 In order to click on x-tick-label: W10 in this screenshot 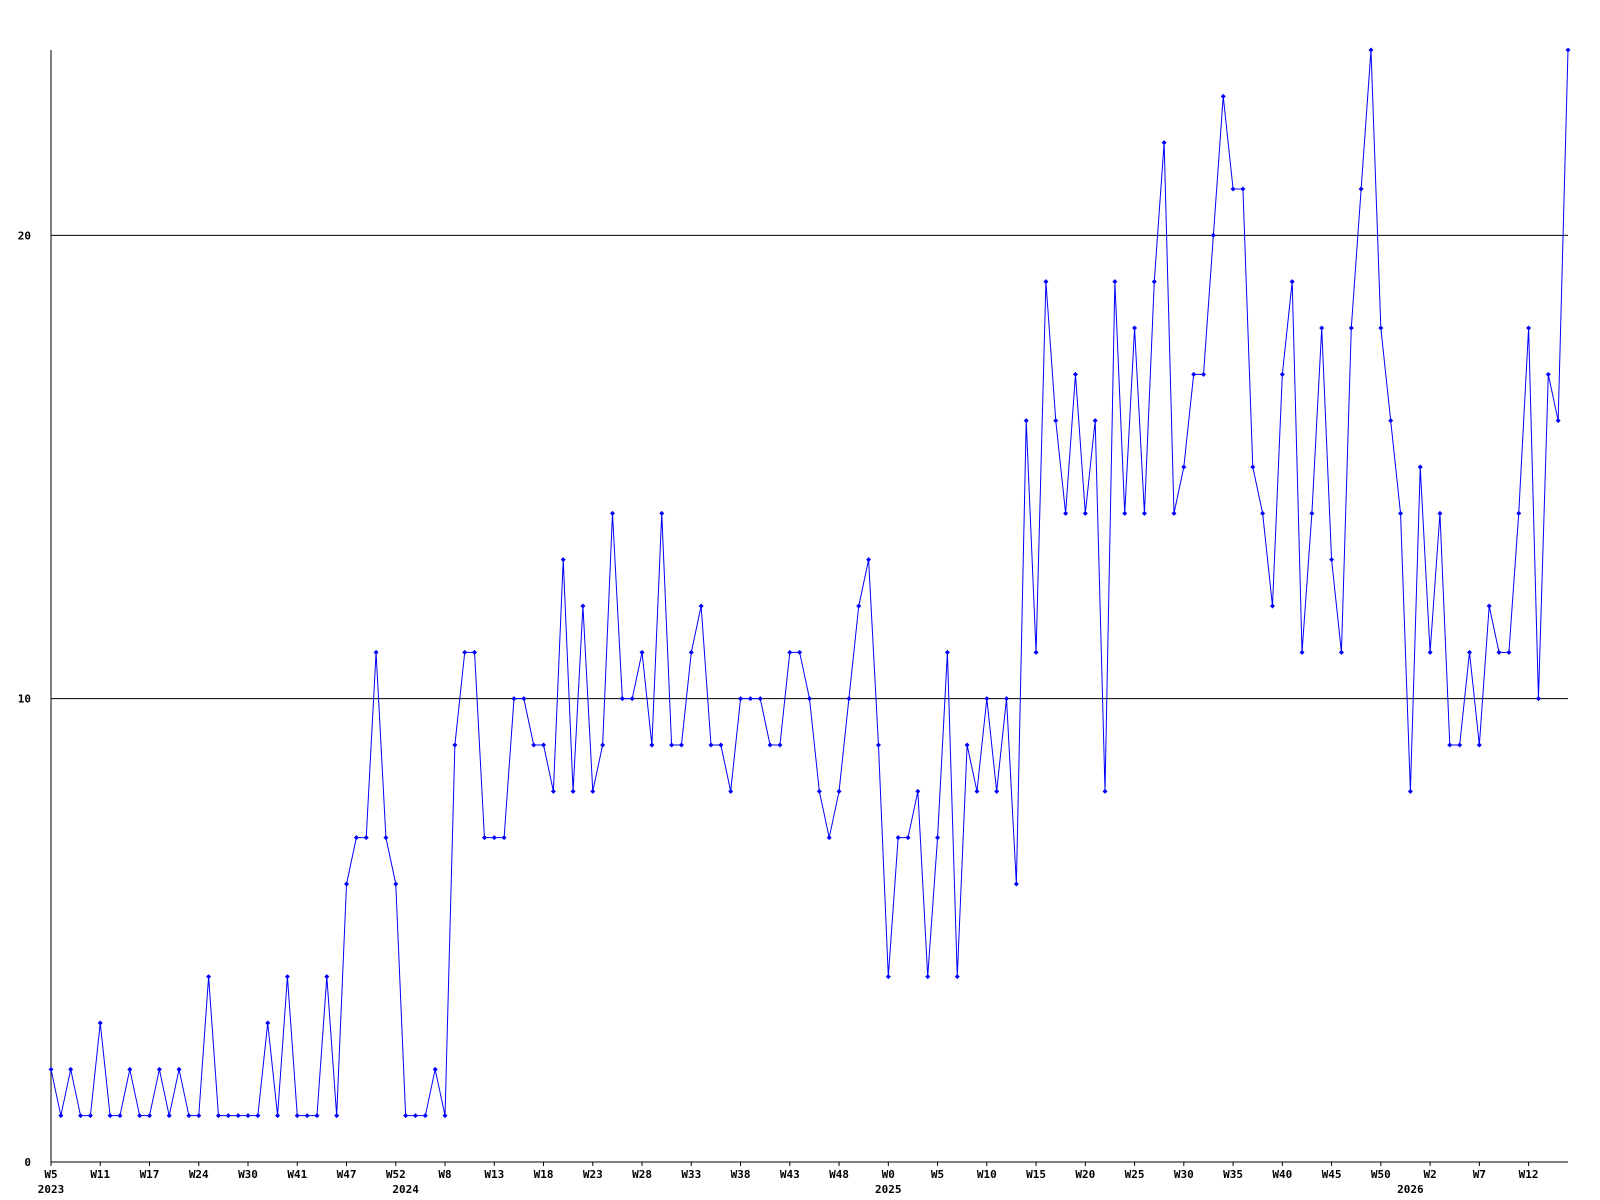, I will do `click(987, 1174)`.